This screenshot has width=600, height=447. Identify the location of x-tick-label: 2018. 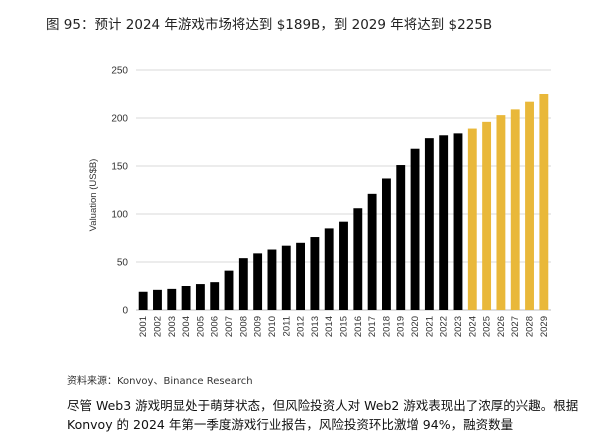
(386, 326).